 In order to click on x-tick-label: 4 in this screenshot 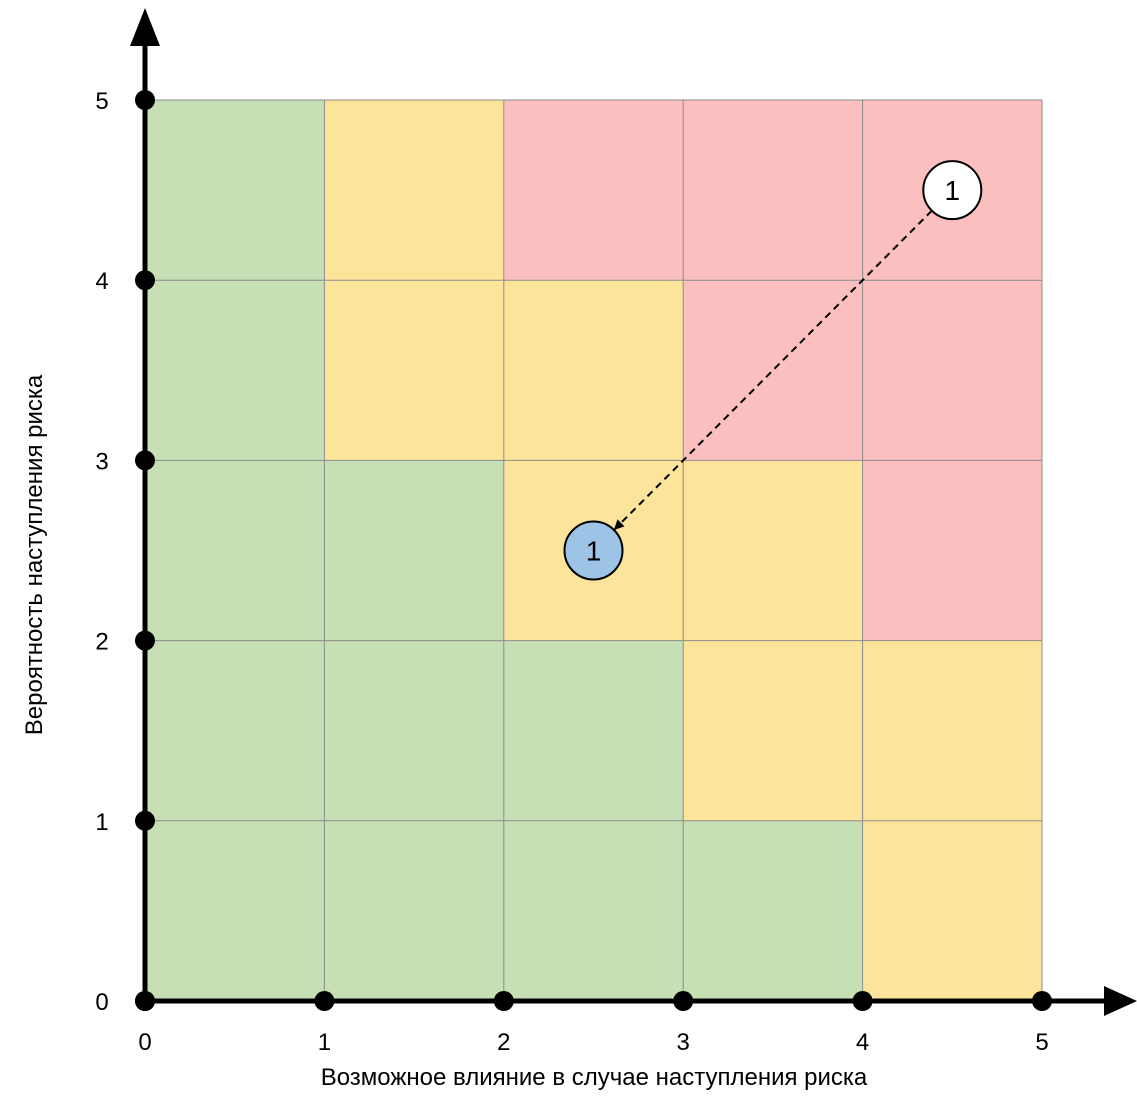, I will do `click(862, 1042)`.